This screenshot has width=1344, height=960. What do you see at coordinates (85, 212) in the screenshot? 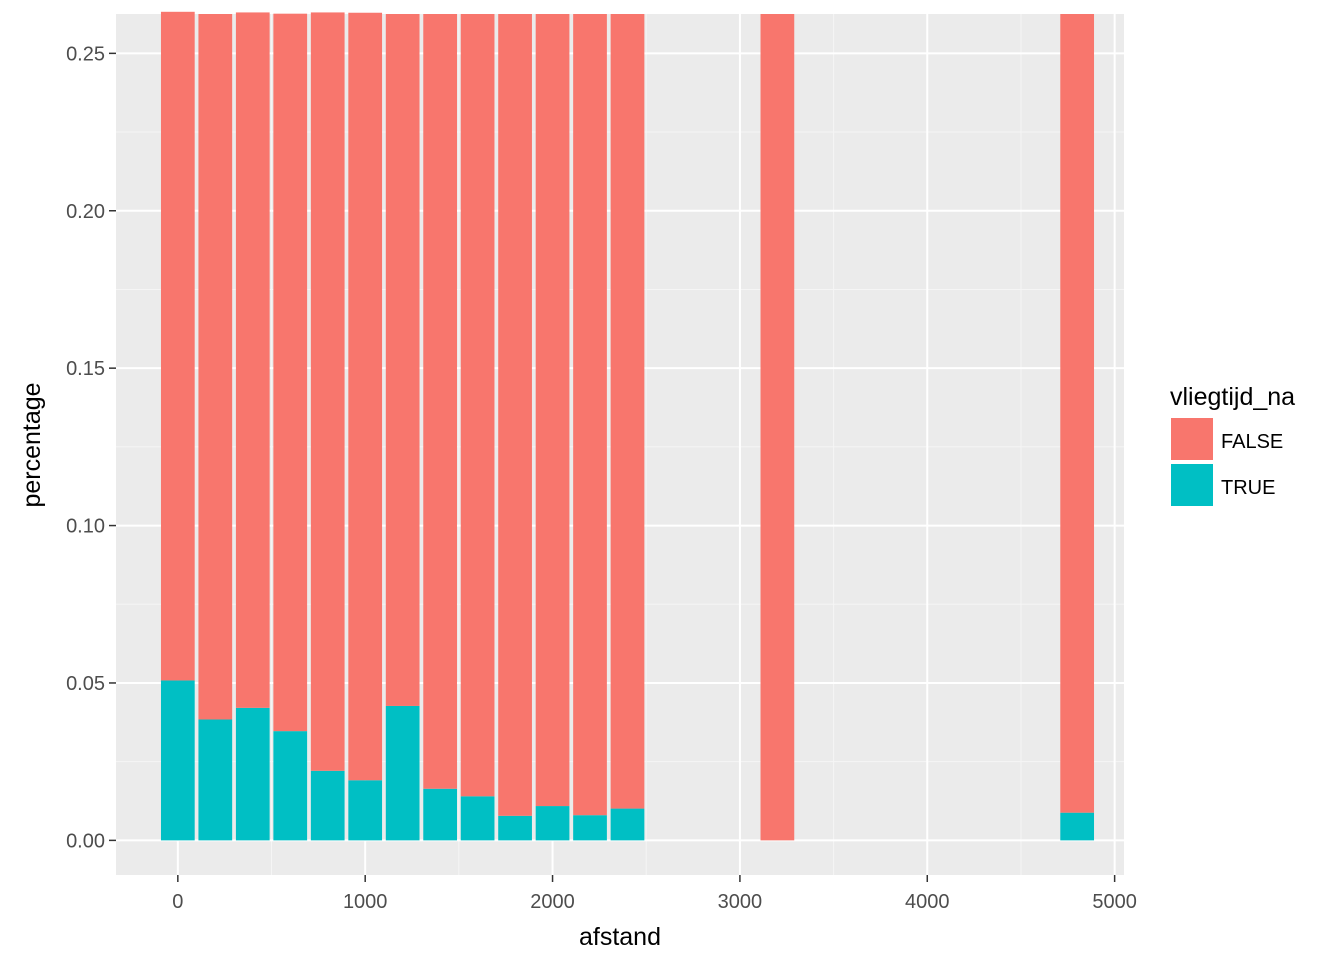
I see `y-tick-label: 0.20` at bounding box center [85, 212].